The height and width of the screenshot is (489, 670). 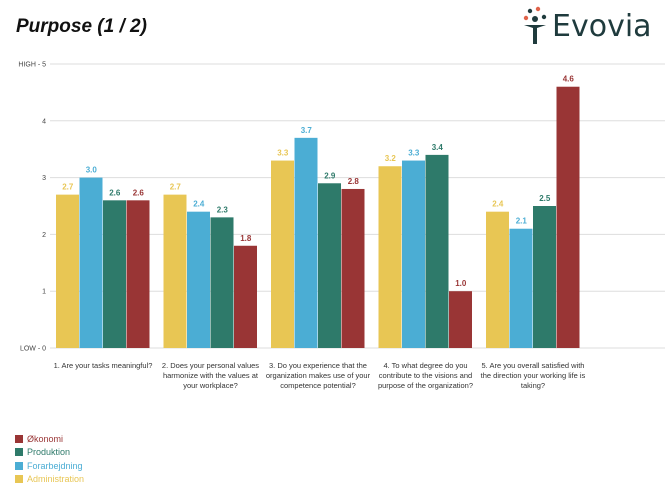 I want to click on data-label: 3.0, so click(x=92, y=170).